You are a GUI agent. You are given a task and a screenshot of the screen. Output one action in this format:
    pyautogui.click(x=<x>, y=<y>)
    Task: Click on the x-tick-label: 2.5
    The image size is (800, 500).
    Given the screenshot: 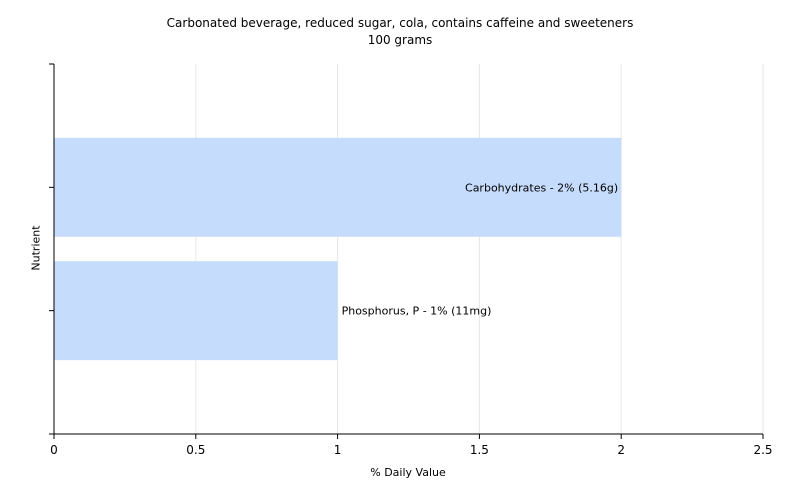 What is the action you would take?
    pyautogui.click(x=762, y=450)
    